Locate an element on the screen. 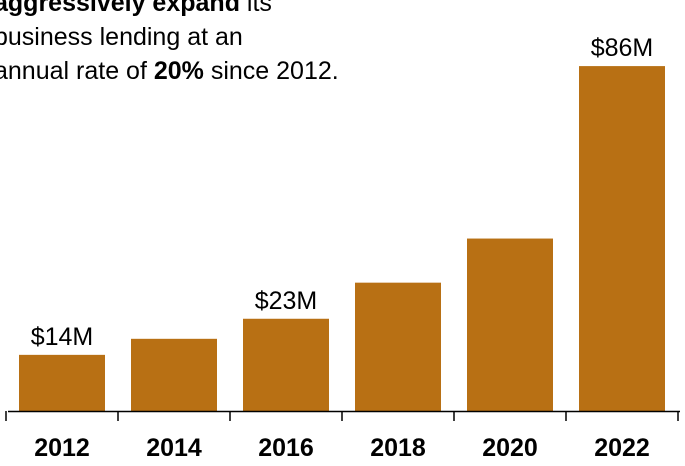 The height and width of the screenshot is (466, 685). bar-2012 is located at coordinates (62, 382).